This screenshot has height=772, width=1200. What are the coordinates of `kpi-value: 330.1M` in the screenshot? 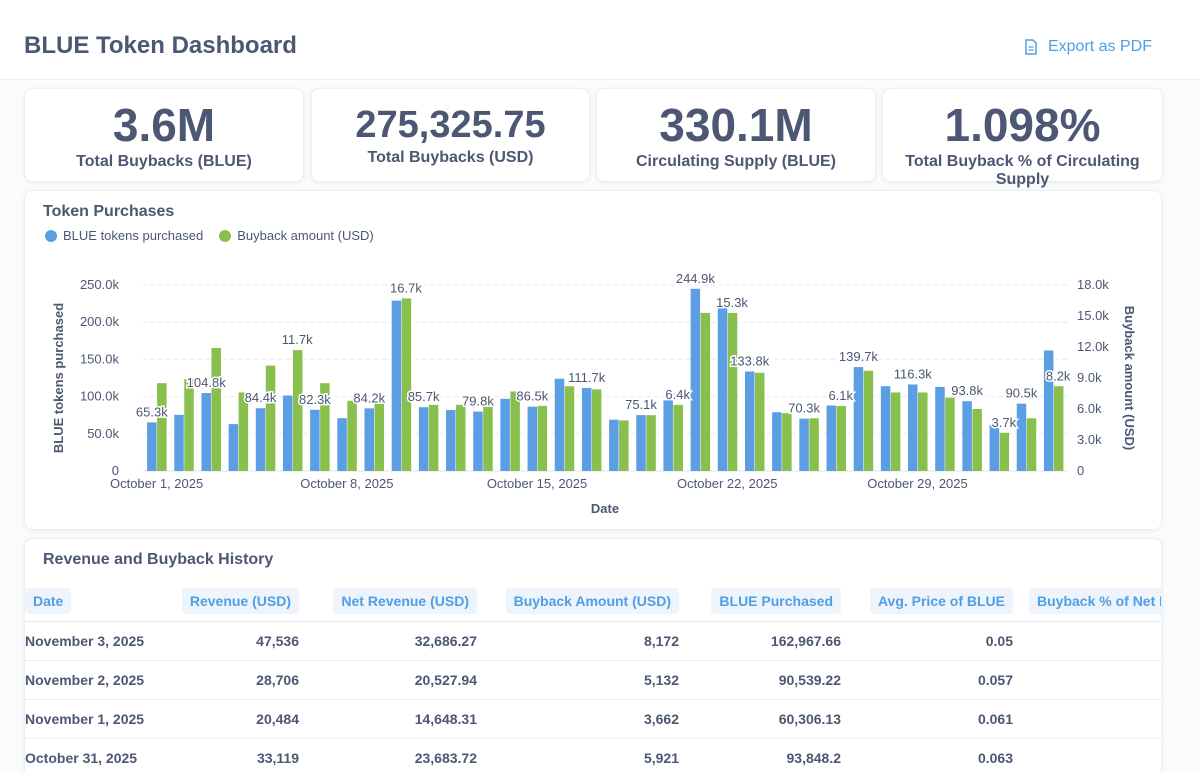 It's located at (736, 125).